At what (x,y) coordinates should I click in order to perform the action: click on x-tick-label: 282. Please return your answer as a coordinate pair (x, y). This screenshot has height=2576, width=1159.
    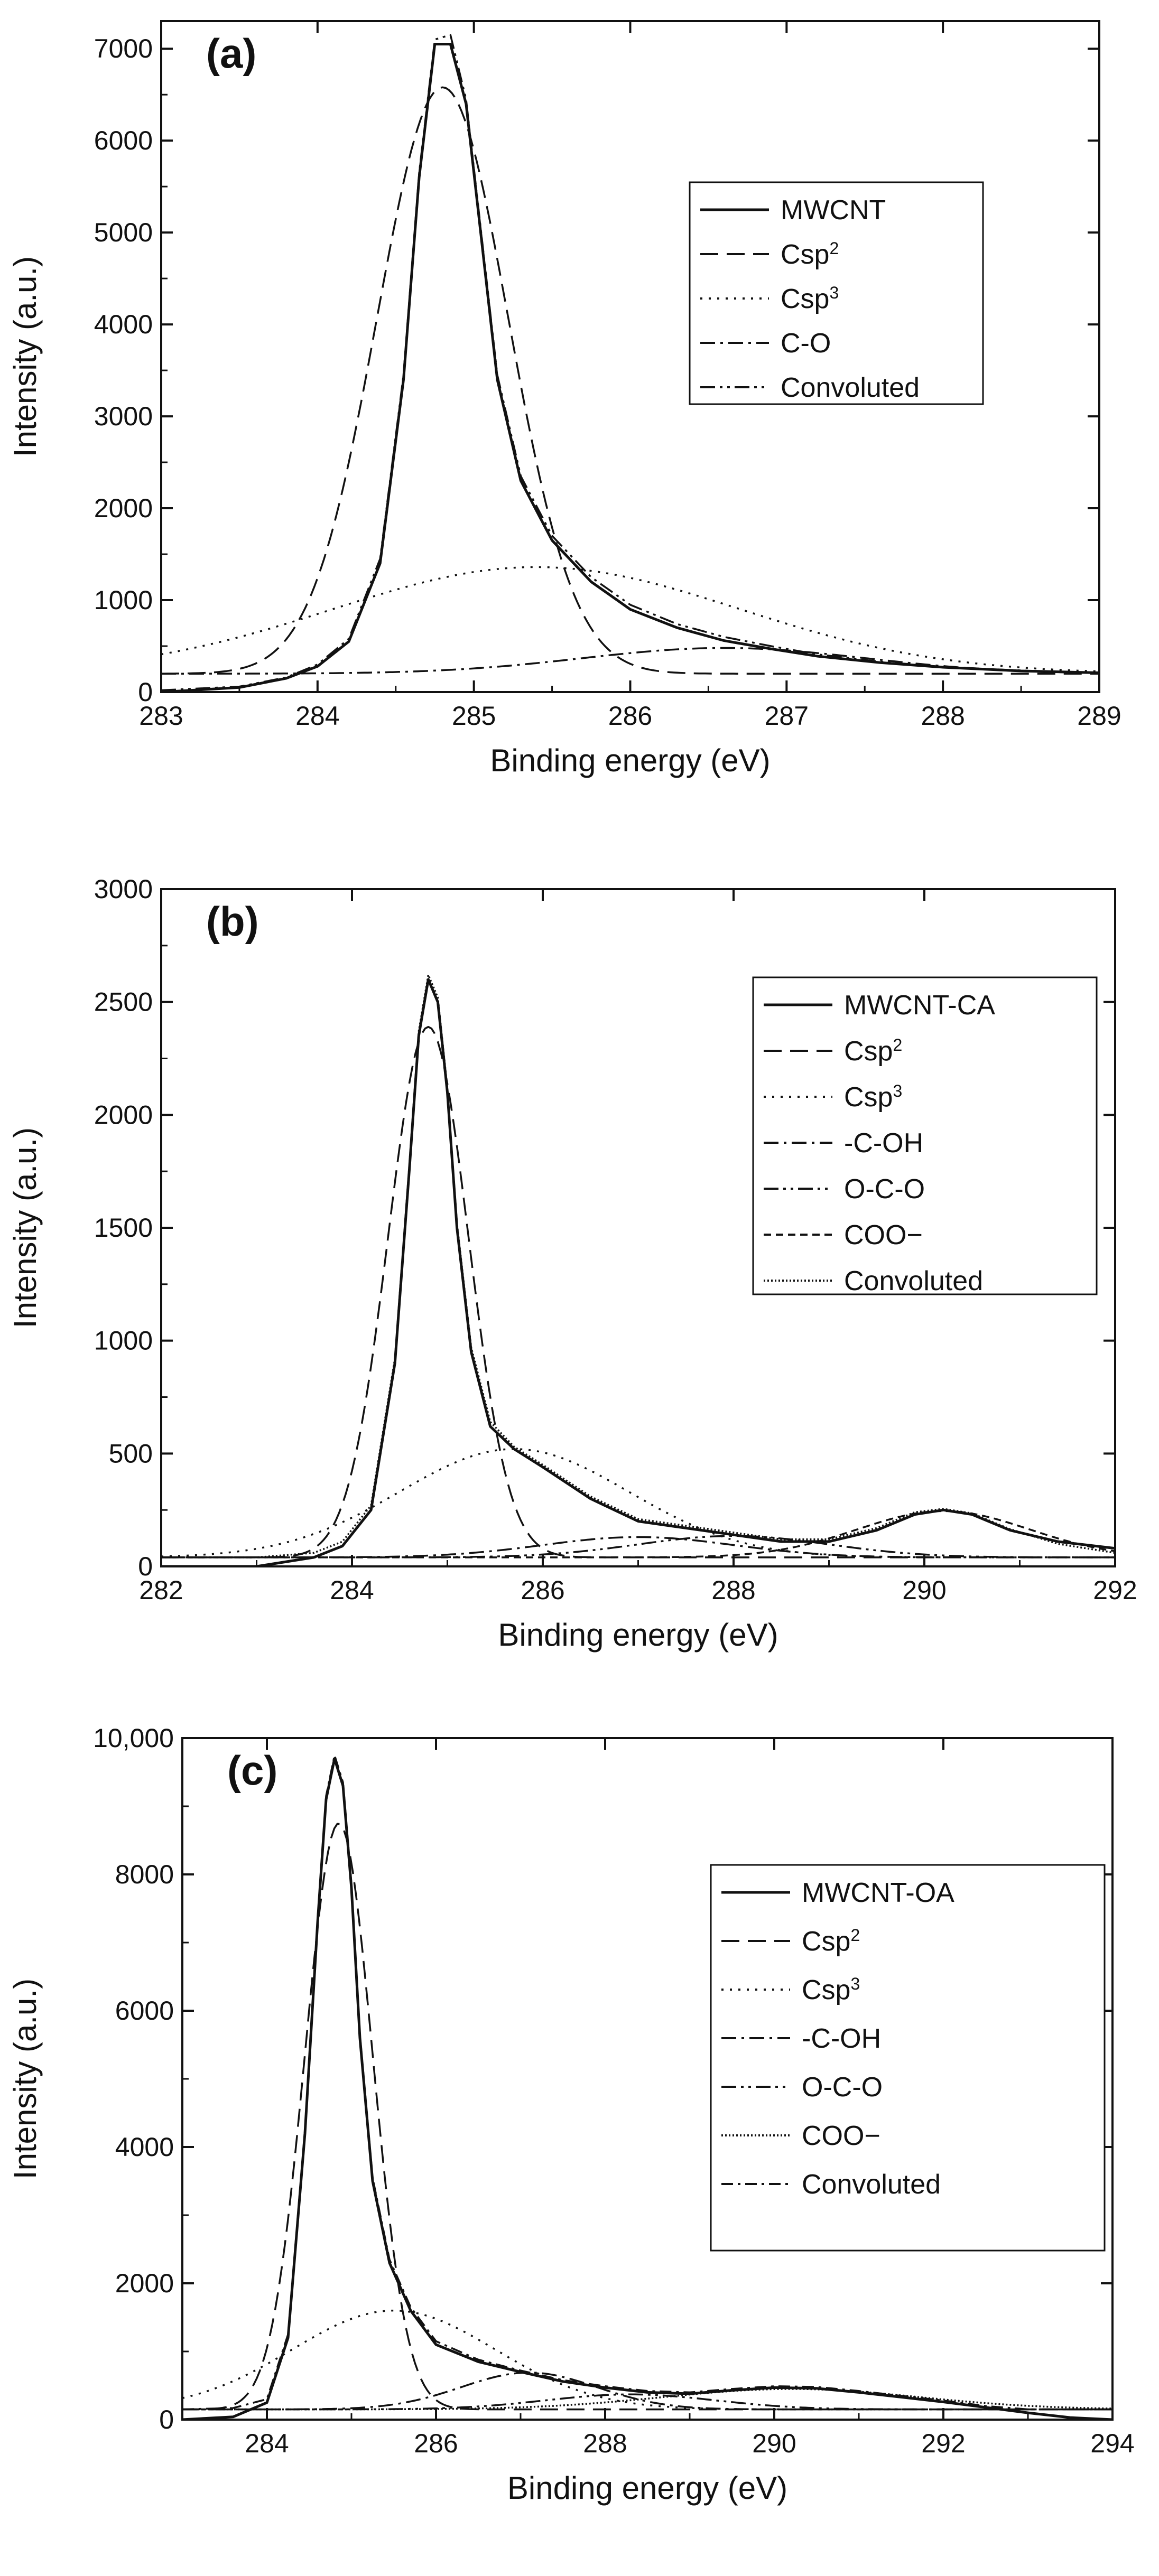
    Looking at the image, I should click on (161, 1590).